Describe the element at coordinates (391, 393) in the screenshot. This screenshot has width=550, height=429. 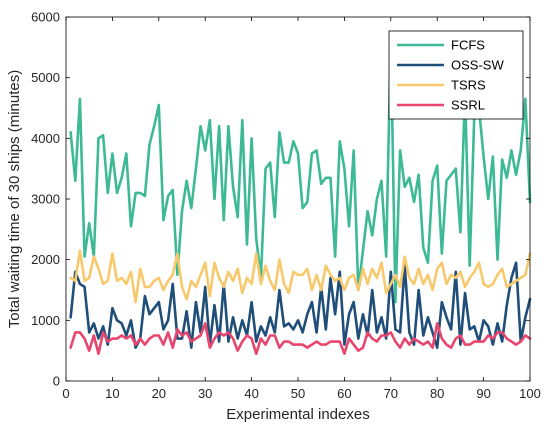
I see `x-tick-label: 70` at that location.